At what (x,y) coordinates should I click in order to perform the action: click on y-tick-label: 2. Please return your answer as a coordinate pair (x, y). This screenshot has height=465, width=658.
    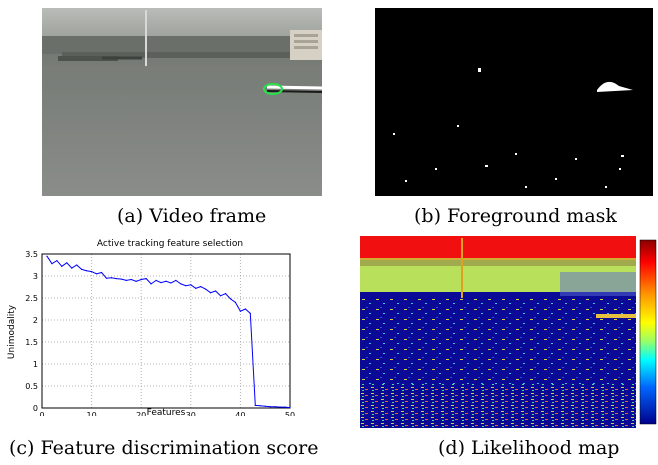
    Looking at the image, I should click on (35, 320).